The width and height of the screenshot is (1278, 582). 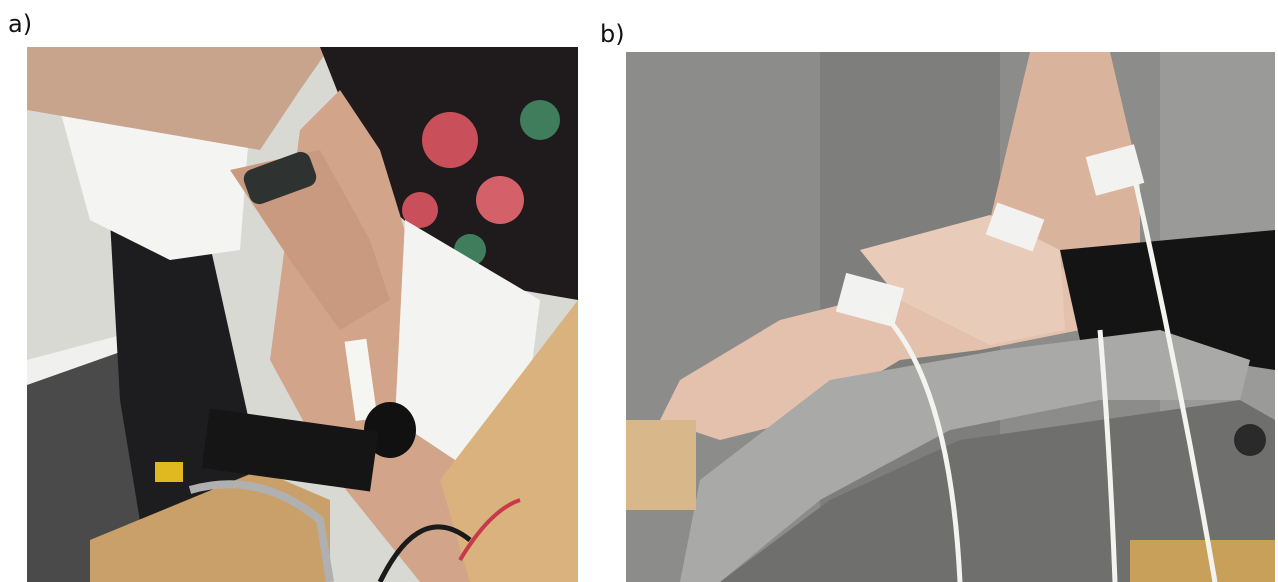 What do you see at coordinates (20, 24) in the screenshot?
I see `panel-label: a)` at bounding box center [20, 24].